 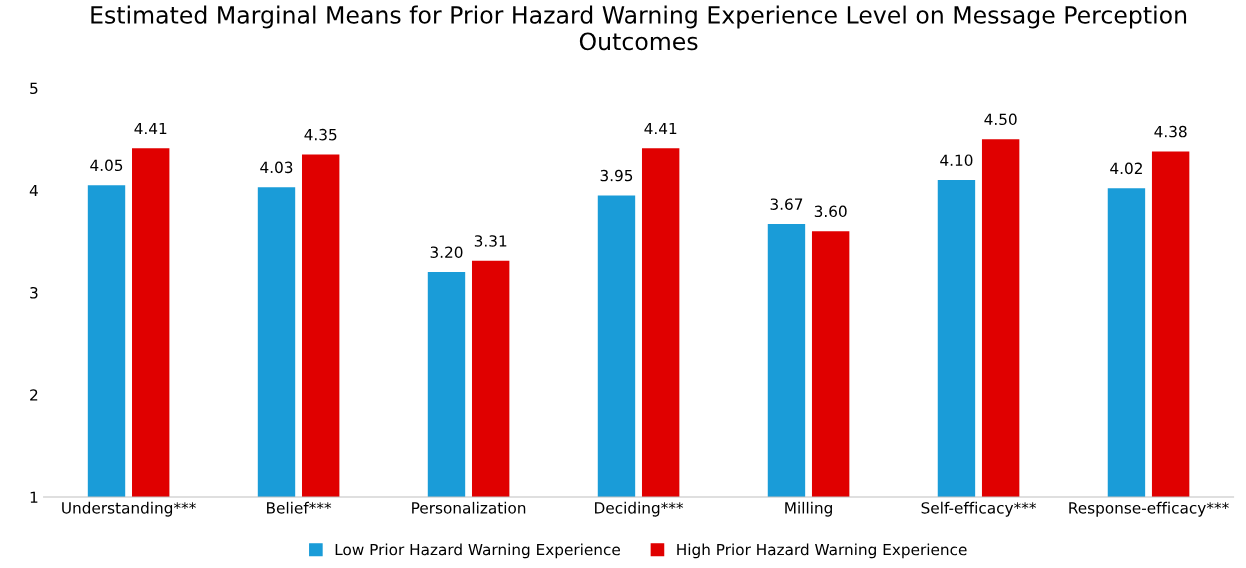 I want to click on y-tick-label: 5, so click(x=34, y=88).